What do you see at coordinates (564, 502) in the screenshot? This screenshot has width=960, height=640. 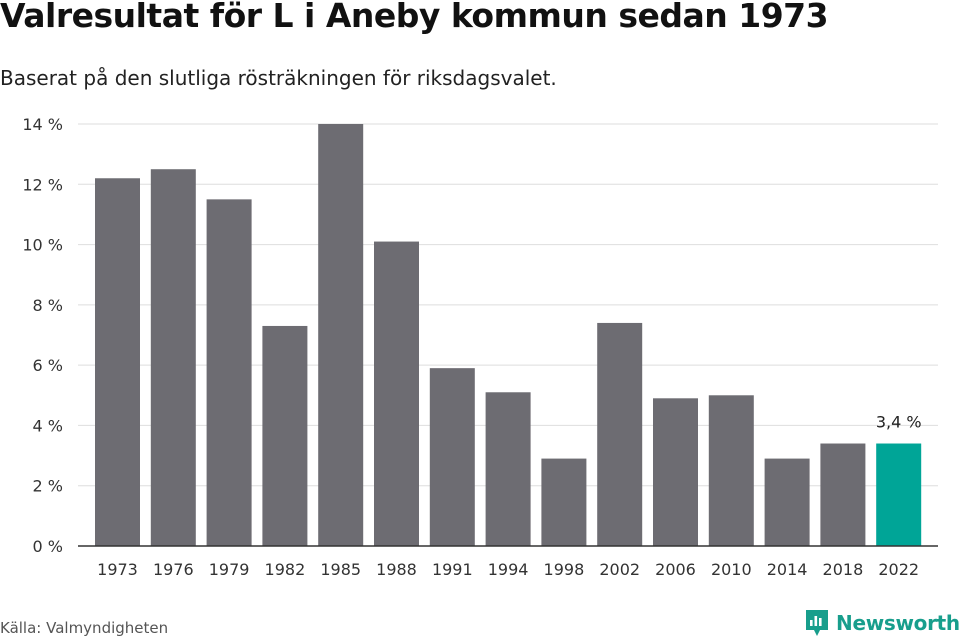 I see `bar-1998` at bounding box center [564, 502].